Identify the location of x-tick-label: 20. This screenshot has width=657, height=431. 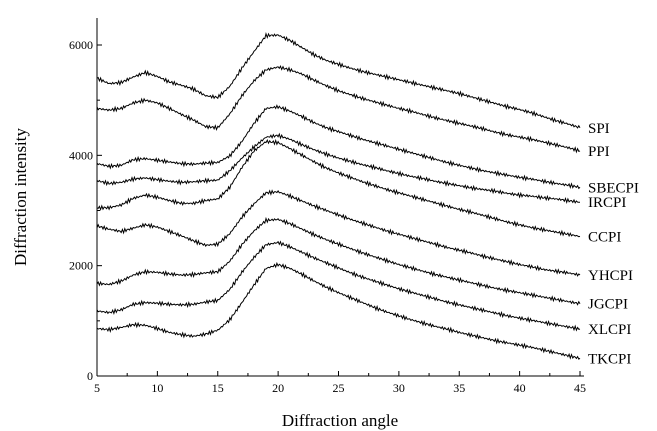
(278, 388).